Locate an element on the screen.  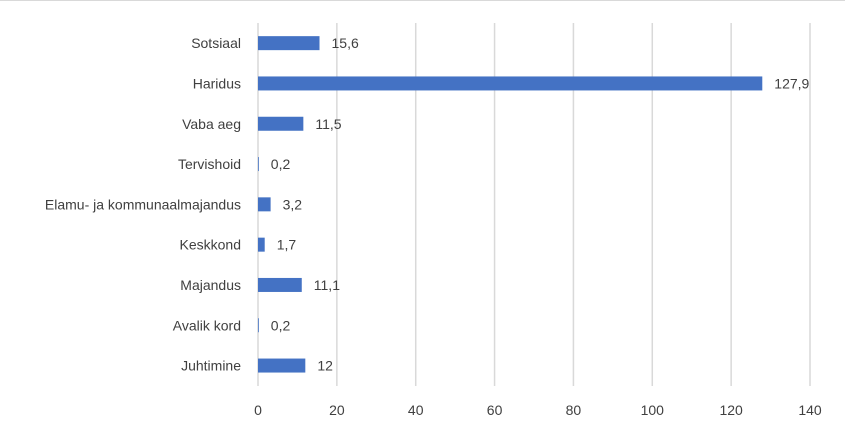
category-label: Juhtimine is located at coordinates (211, 366).